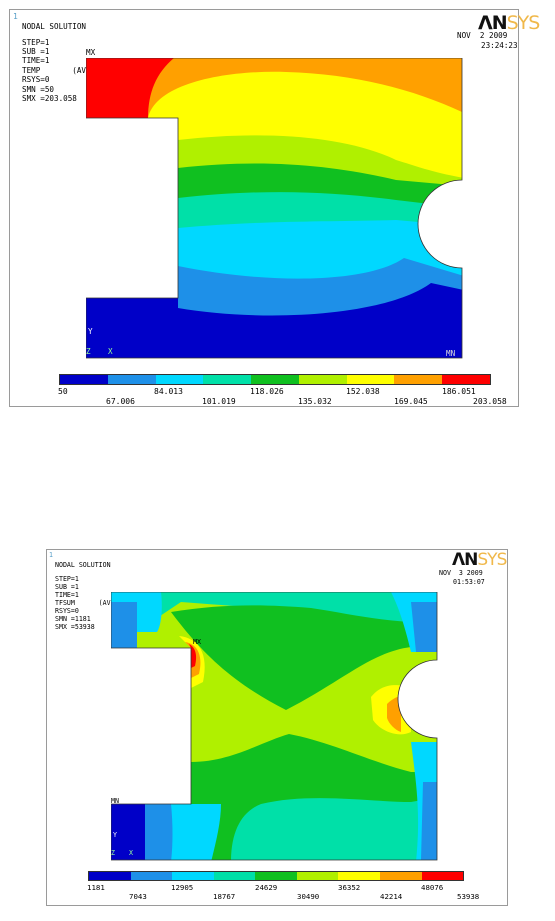  Describe the element at coordinates (267, 391) in the screenshot. I see `legend-label: 118.026` at that location.